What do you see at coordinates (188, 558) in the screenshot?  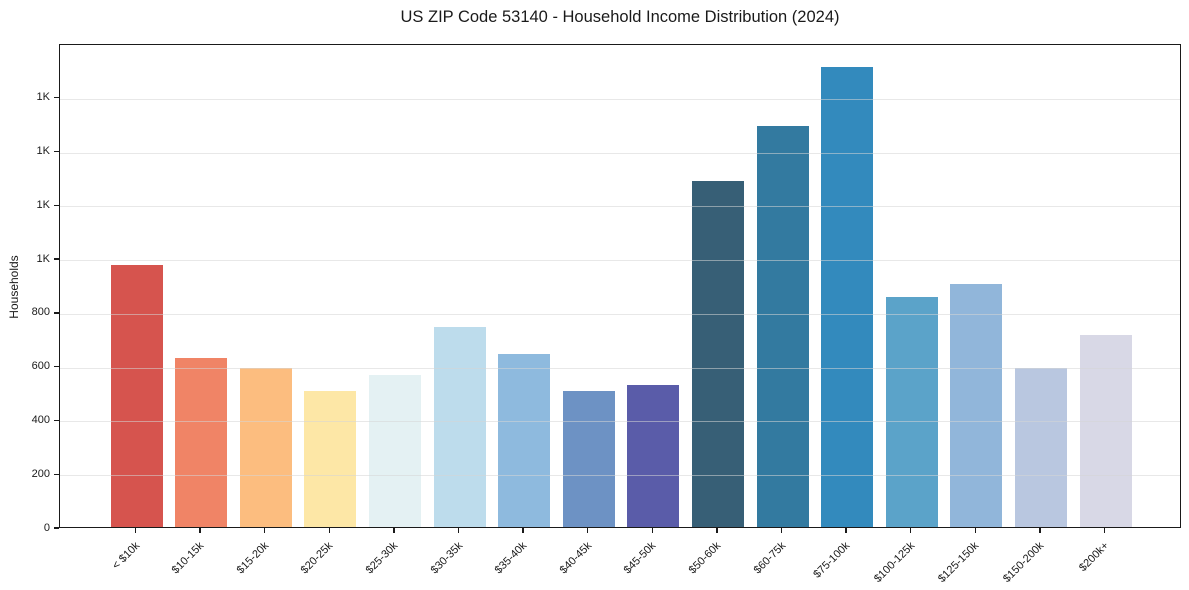 I see `x-tick-label: $10-15k` at bounding box center [188, 558].